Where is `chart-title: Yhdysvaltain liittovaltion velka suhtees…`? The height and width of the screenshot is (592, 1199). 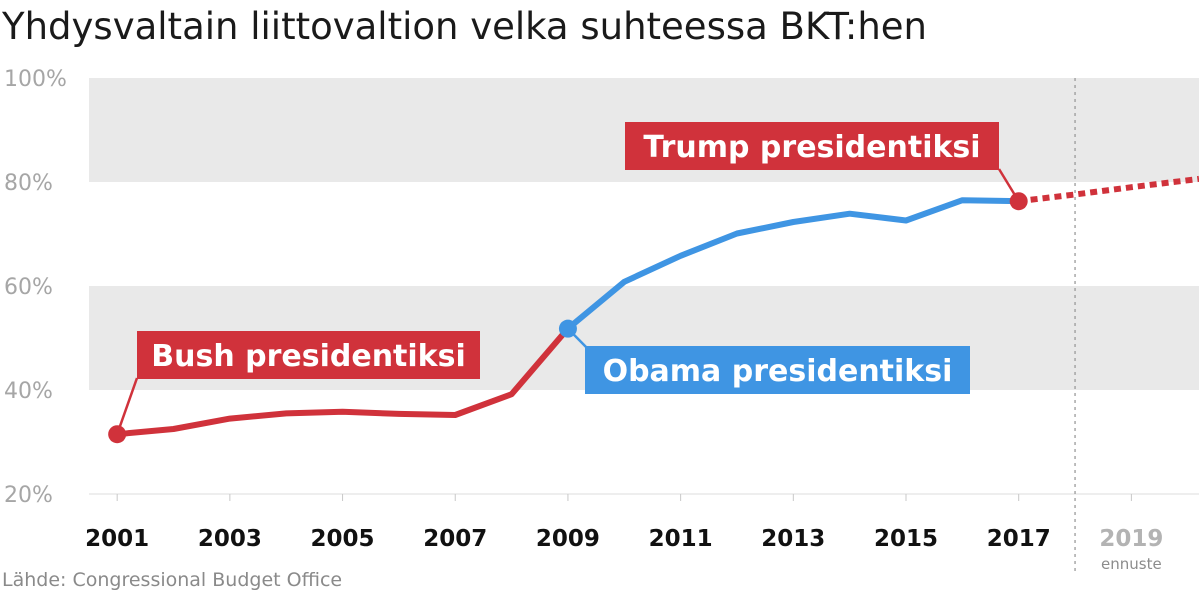 chart-title: Yhdysvaltain liittovaltion velka suhtees… is located at coordinates (464, 26).